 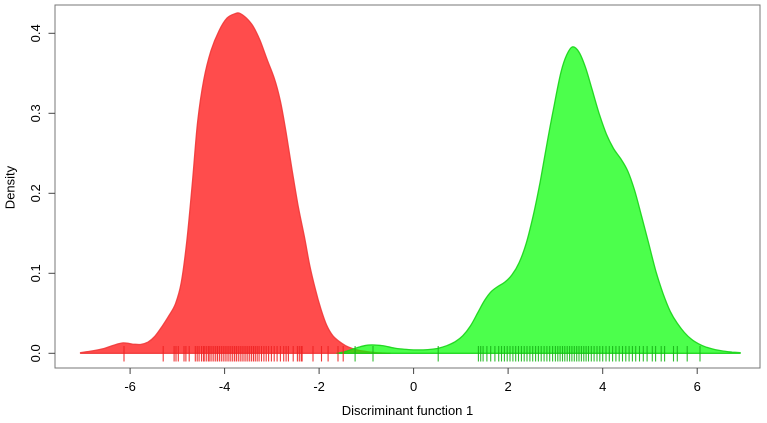 What do you see at coordinates (413, 386) in the screenshot?
I see `x-tick-label: 0` at bounding box center [413, 386].